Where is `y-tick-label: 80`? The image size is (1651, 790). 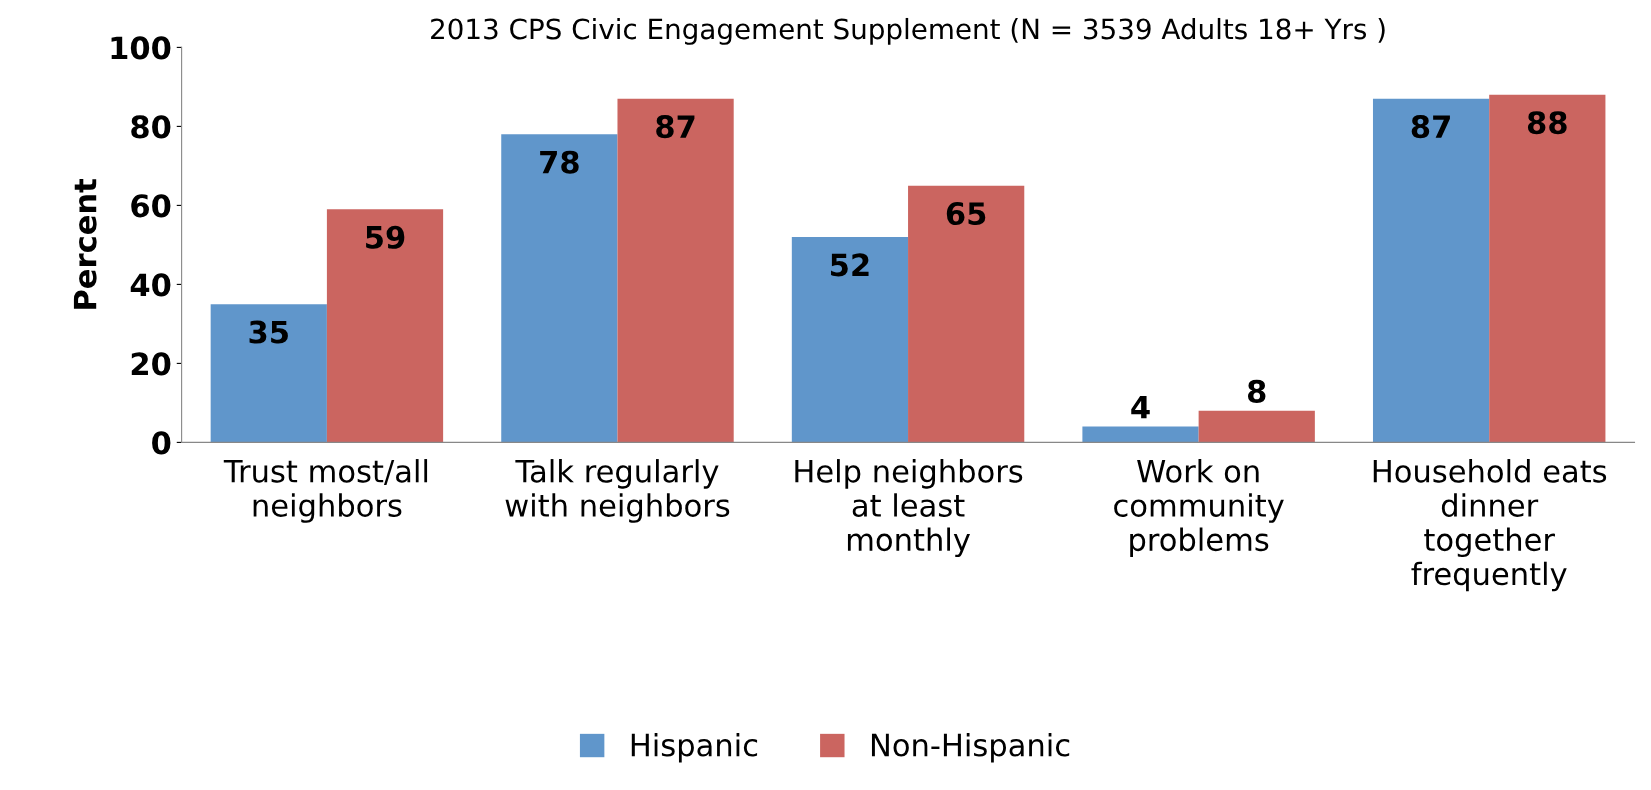
y-tick-label: 80 is located at coordinates (151, 127).